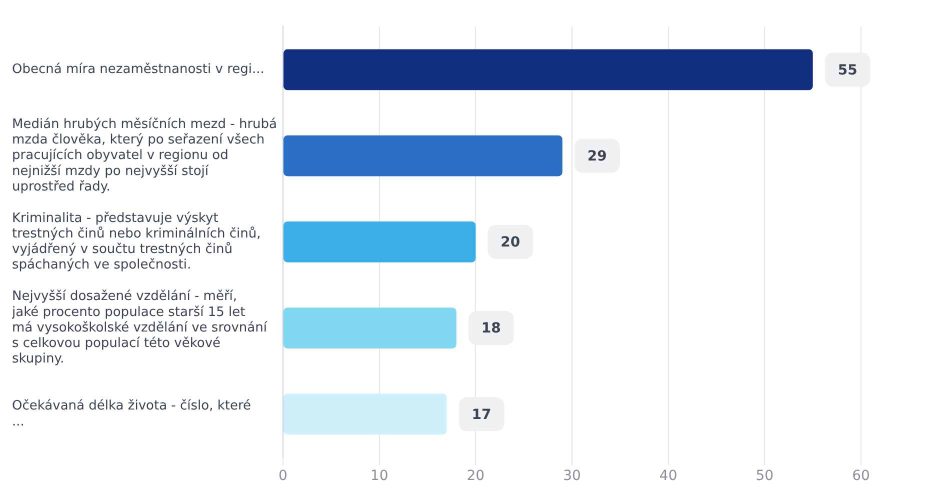 The height and width of the screenshot is (500, 939). What do you see at coordinates (482, 414) in the screenshot?
I see `data-label: 17` at bounding box center [482, 414].